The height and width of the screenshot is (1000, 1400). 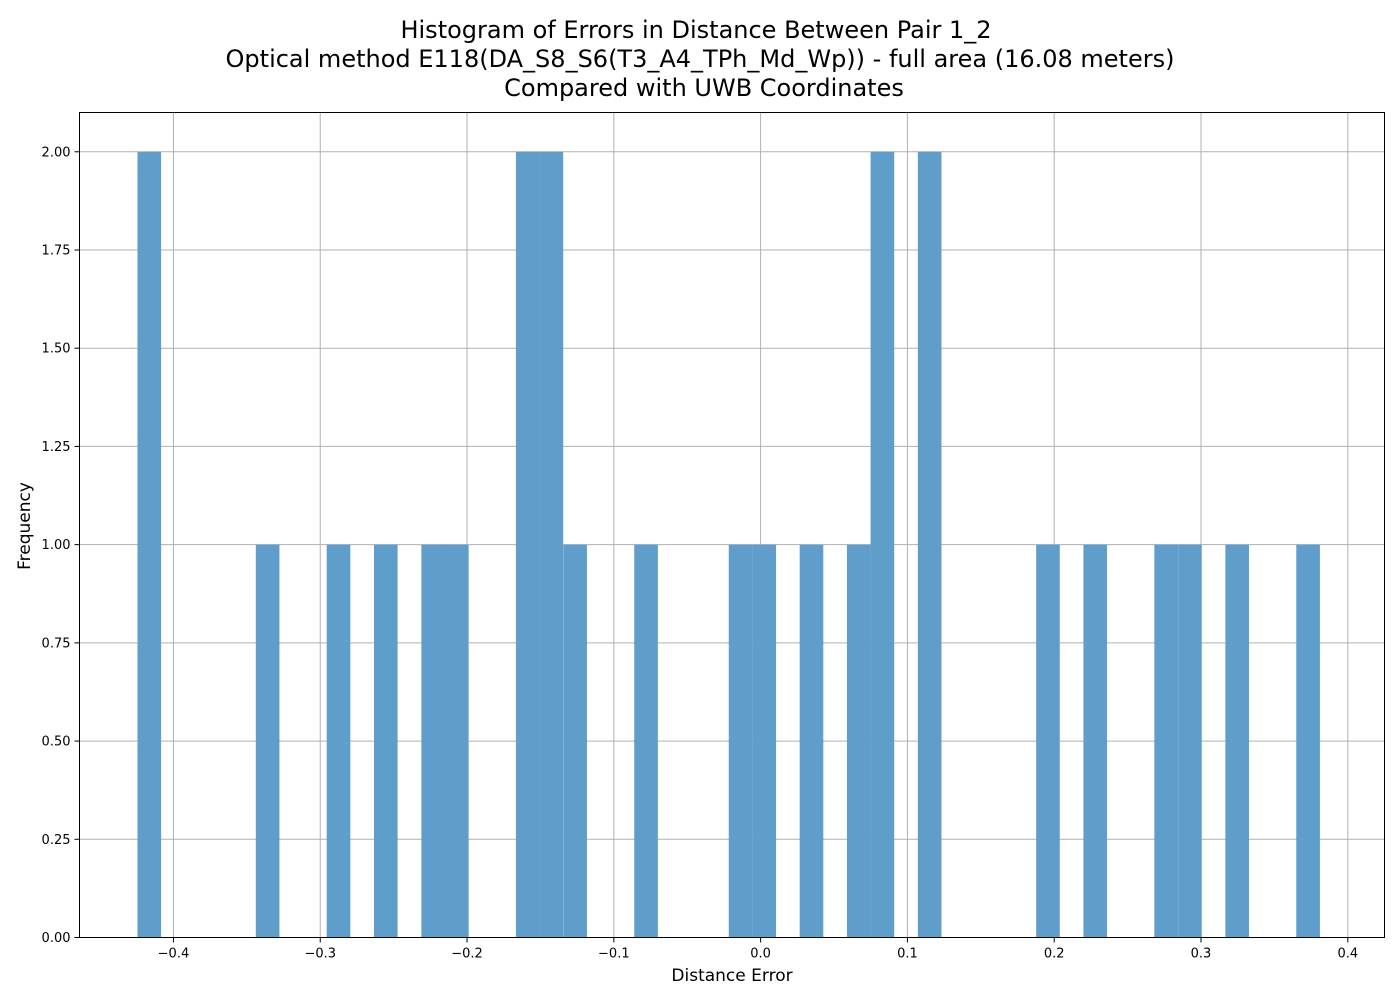 What do you see at coordinates (1054, 954) in the screenshot?
I see `x-tick-label: 0.2` at bounding box center [1054, 954].